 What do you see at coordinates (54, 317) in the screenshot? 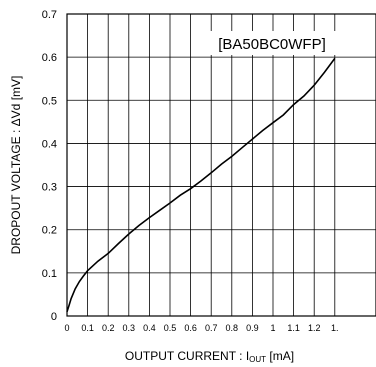
I see `y-tick-label: 0` at bounding box center [54, 317].